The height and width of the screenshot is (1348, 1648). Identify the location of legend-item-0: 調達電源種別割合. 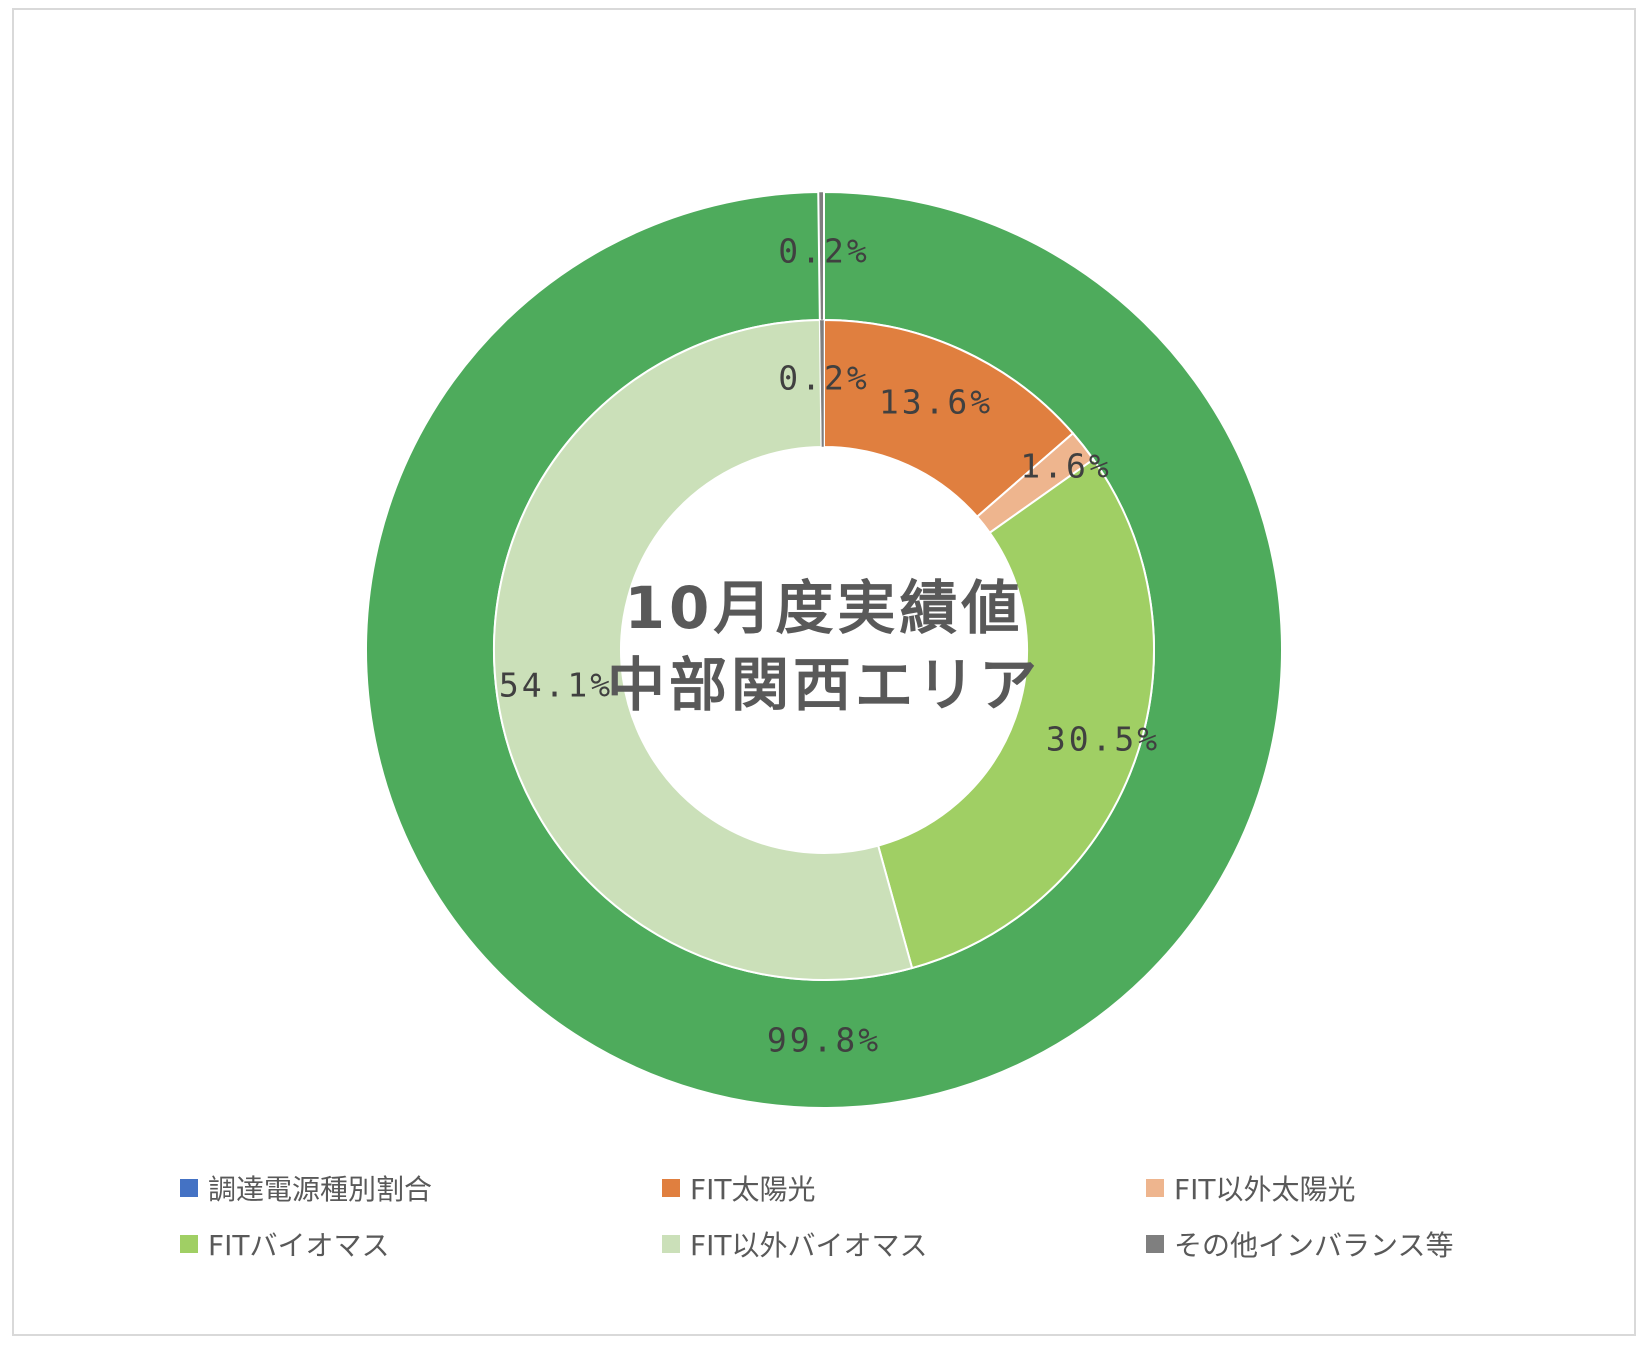
(306, 1188).